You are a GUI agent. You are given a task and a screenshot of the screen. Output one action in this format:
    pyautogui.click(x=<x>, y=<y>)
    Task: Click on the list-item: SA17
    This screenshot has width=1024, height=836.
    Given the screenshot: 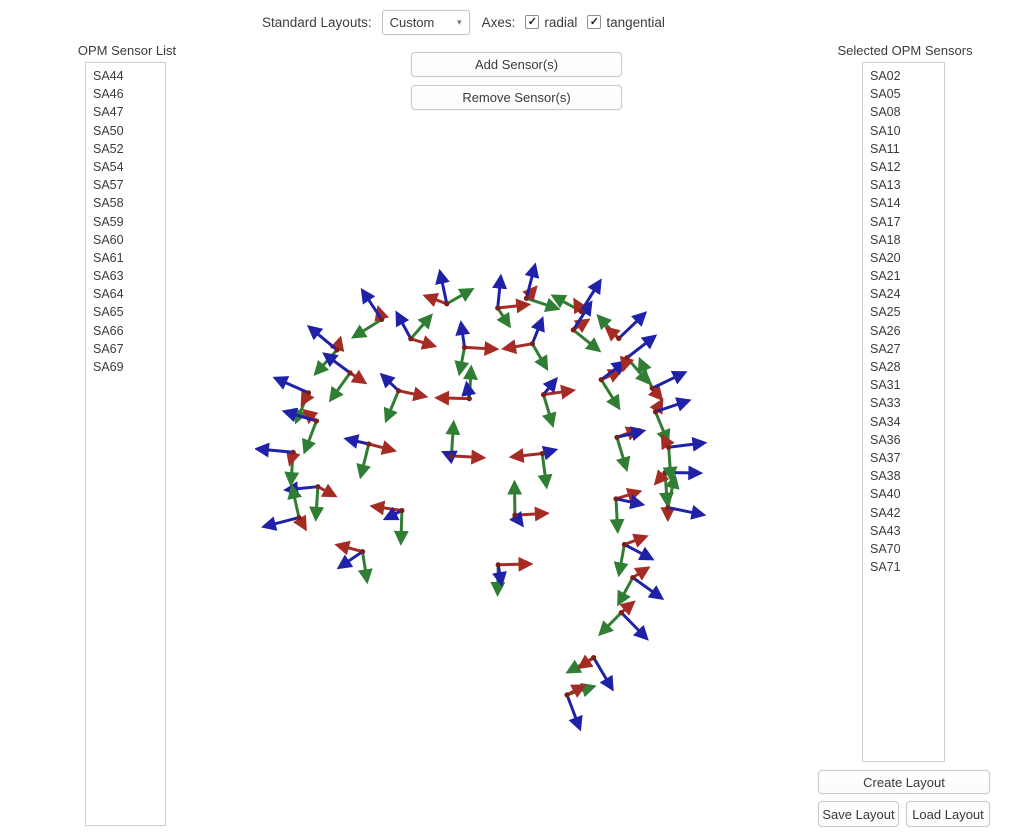 What is the action you would take?
    pyautogui.click(x=885, y=221)
    